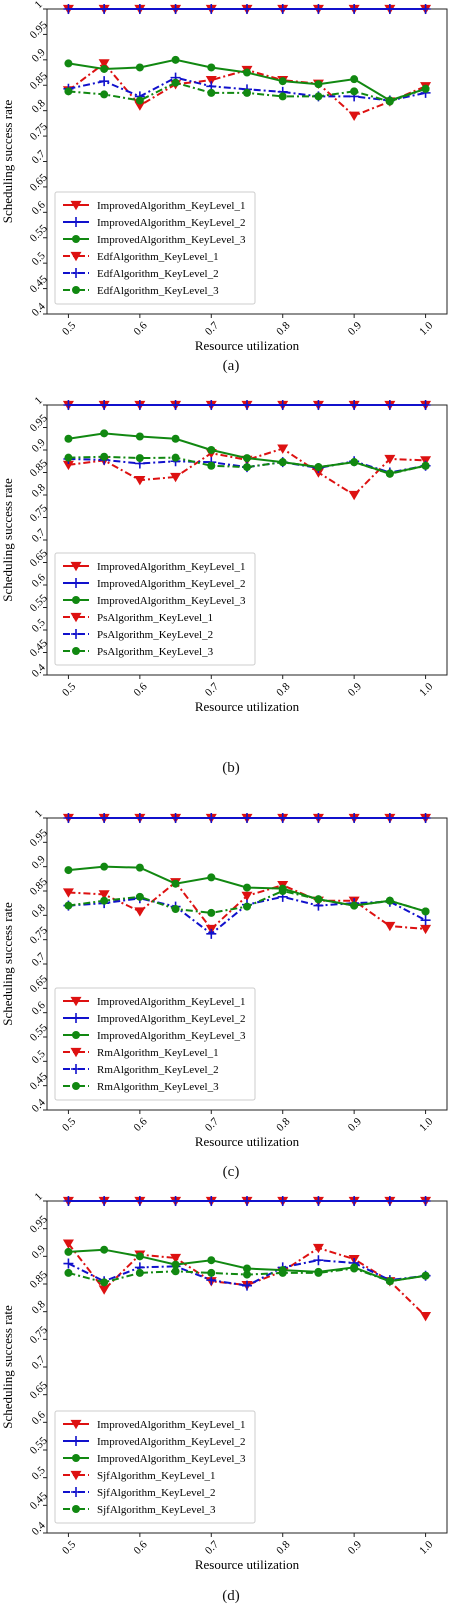 The width and height of the screenshot is (462, 1622). I want to click on y-tick-label: 0.5, so click(39, 1057).